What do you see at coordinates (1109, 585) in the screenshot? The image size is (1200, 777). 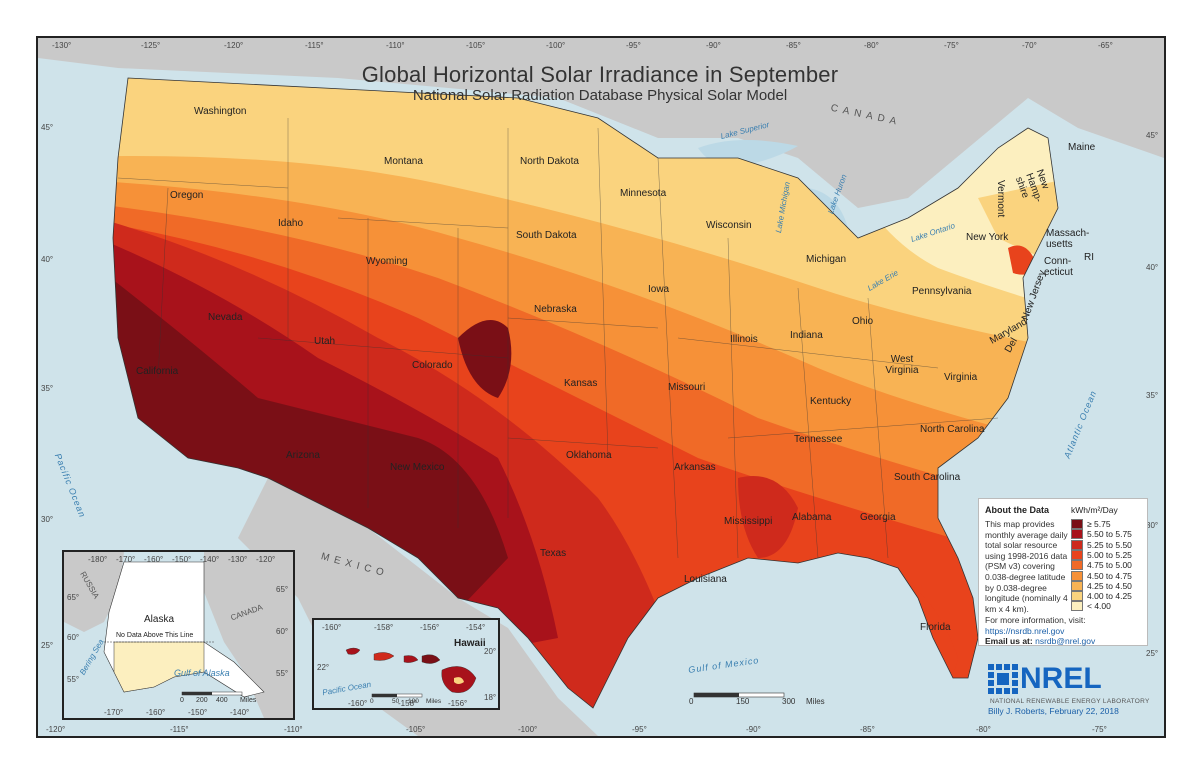 I see `legend-label: 4.25 to 4.50` at bounding box center [1109, 585].